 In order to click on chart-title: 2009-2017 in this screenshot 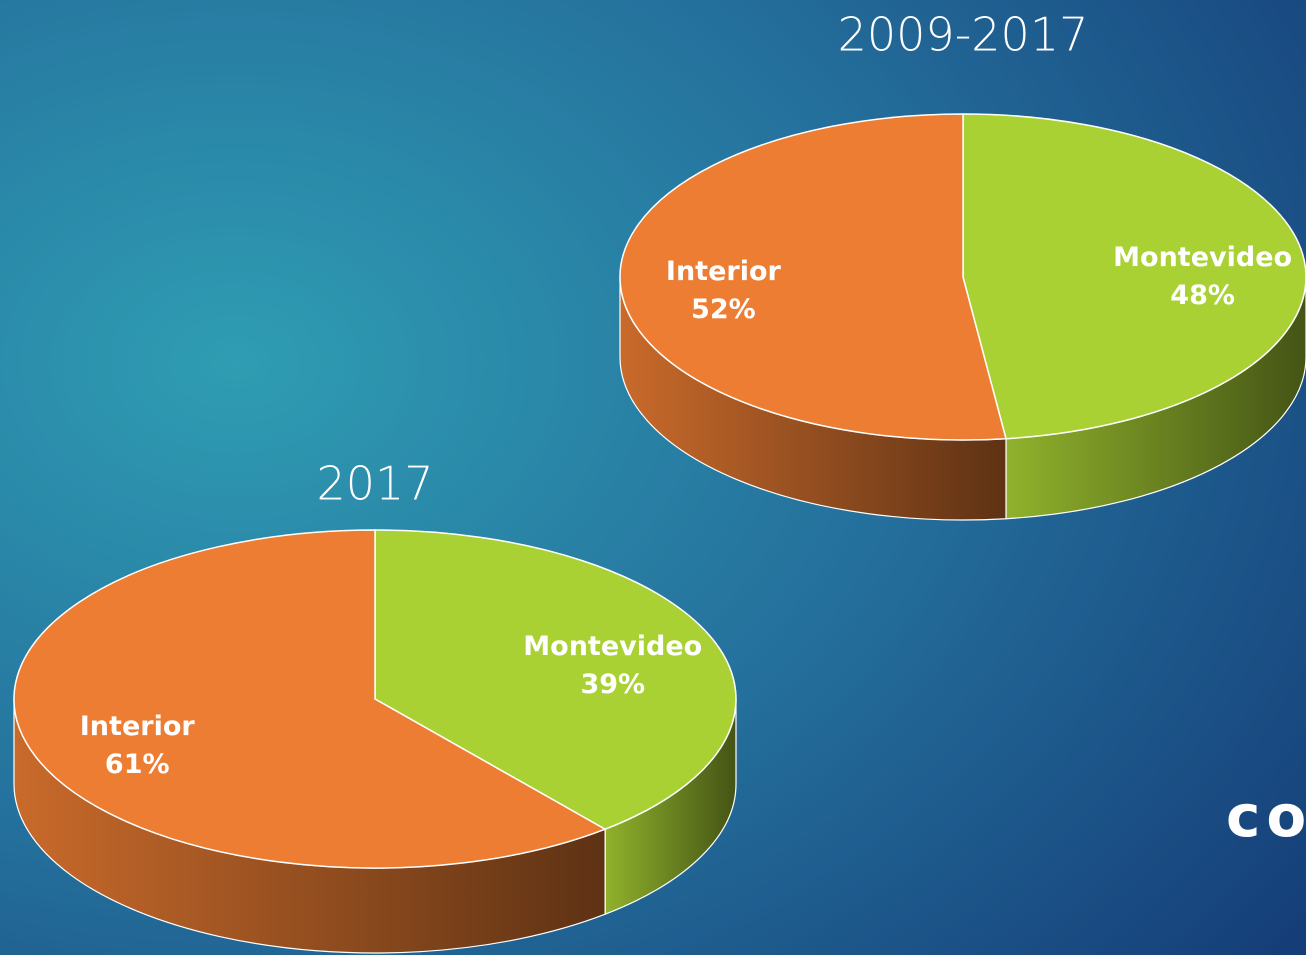, I will do `click(963, 35)`.